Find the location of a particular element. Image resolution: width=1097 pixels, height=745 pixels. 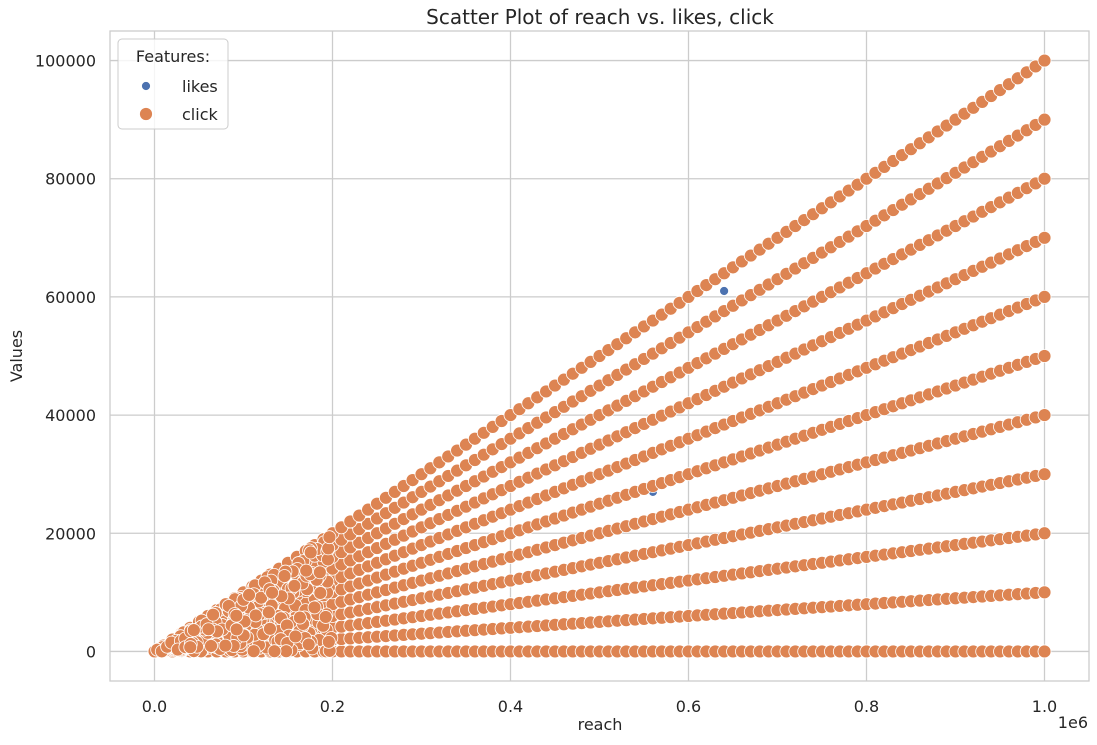

y-tick-label: 100000 is located at coordinates (65, 61).